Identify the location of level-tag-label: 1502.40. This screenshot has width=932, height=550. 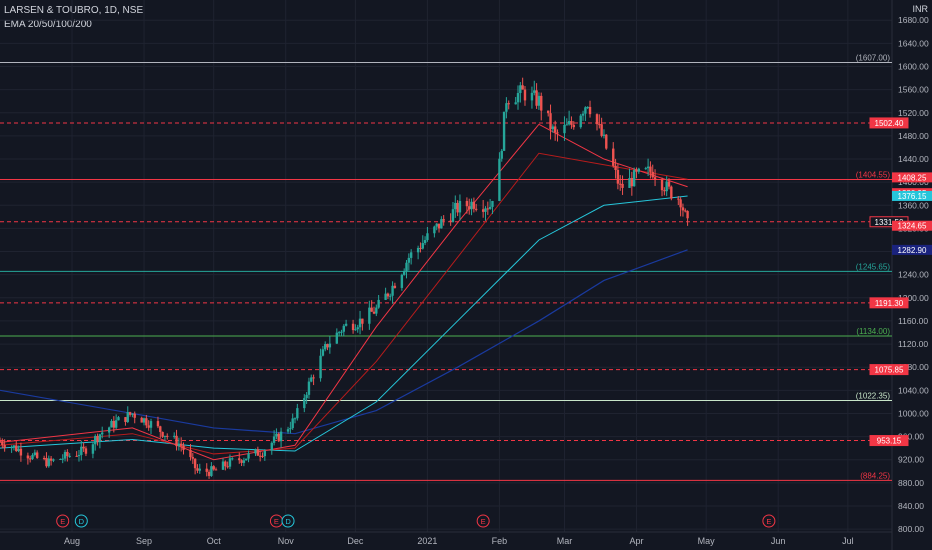
(889, 123).